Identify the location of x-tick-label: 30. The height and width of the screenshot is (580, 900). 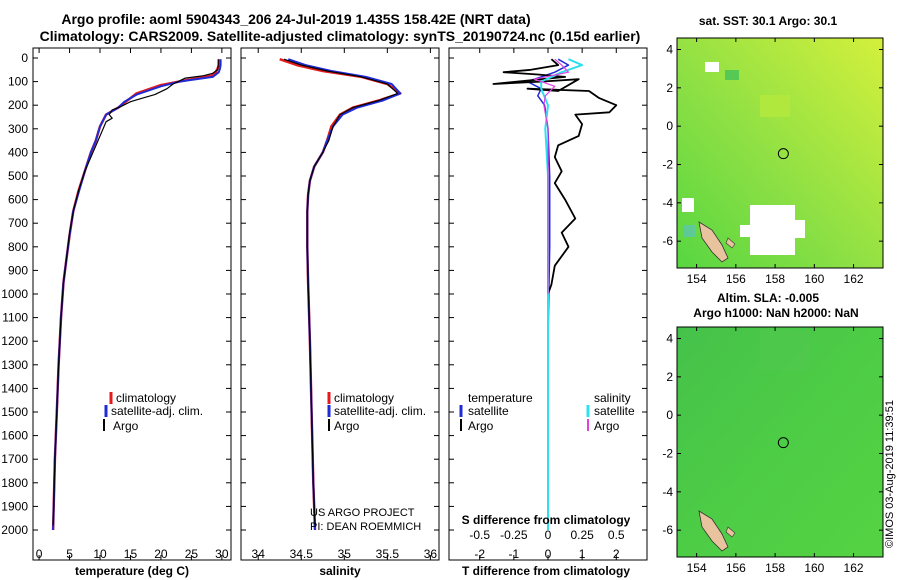
(222, 554).